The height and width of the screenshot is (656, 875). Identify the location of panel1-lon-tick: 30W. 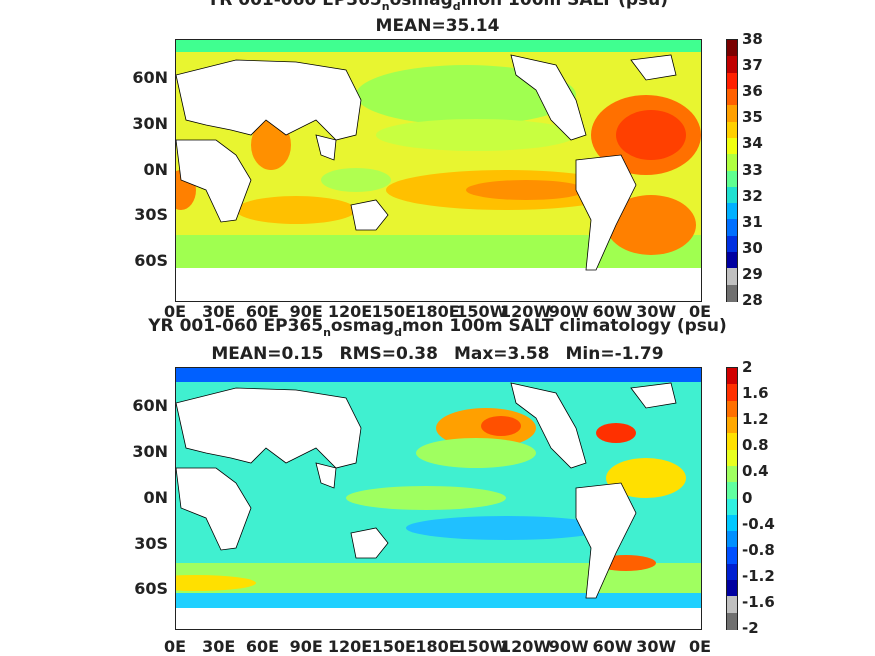
(656, 311).